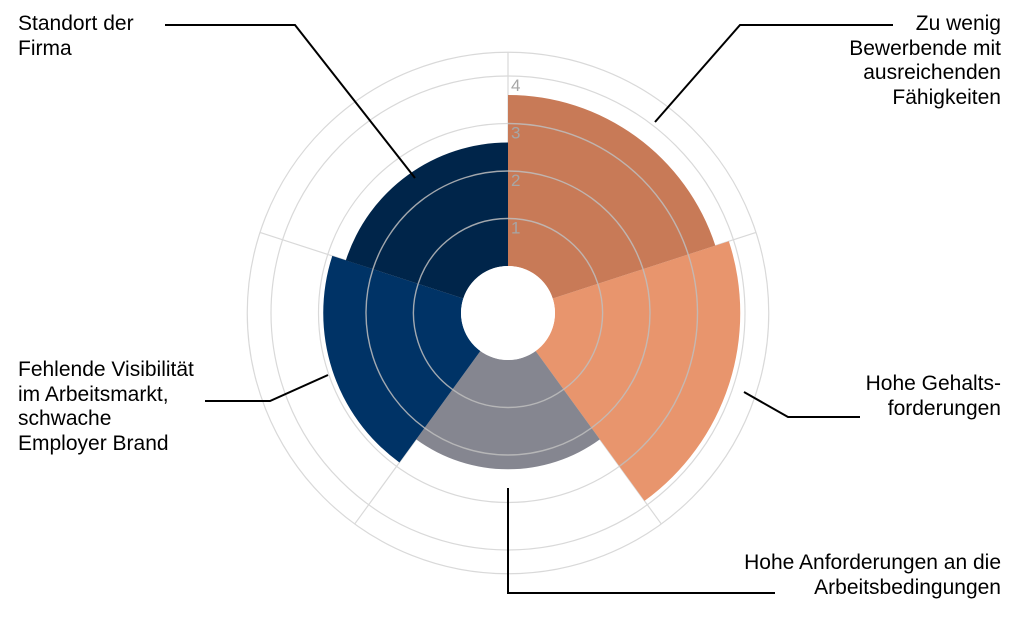 The width and height of the screenshot is (1023, 626). What do you see at coordinates (515, 85) in the screenshot?
I see `radial-tick-label-4: 4` at bounding box center [515, 85].